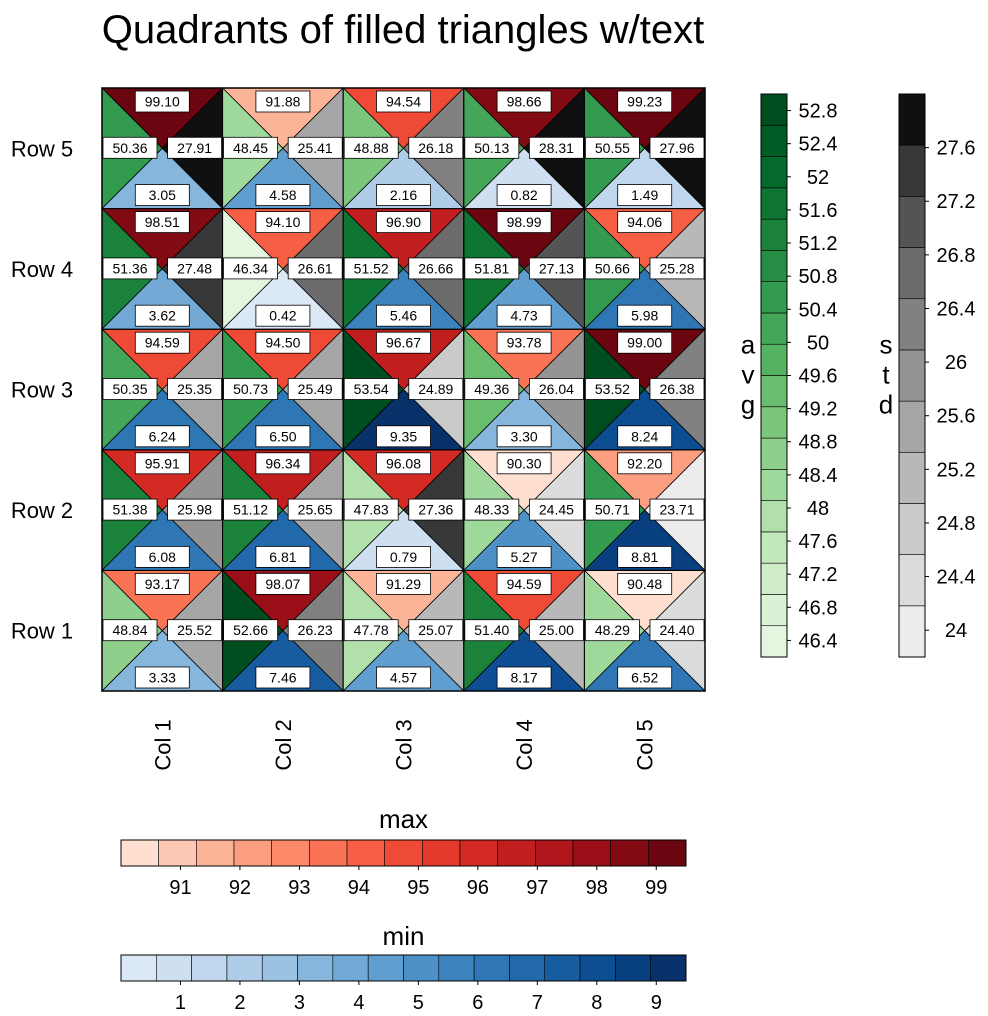 The height and width of the screenshot is (1016, 988). I want to click on colorbar-tick-label: 50.4, so click(818, 310).